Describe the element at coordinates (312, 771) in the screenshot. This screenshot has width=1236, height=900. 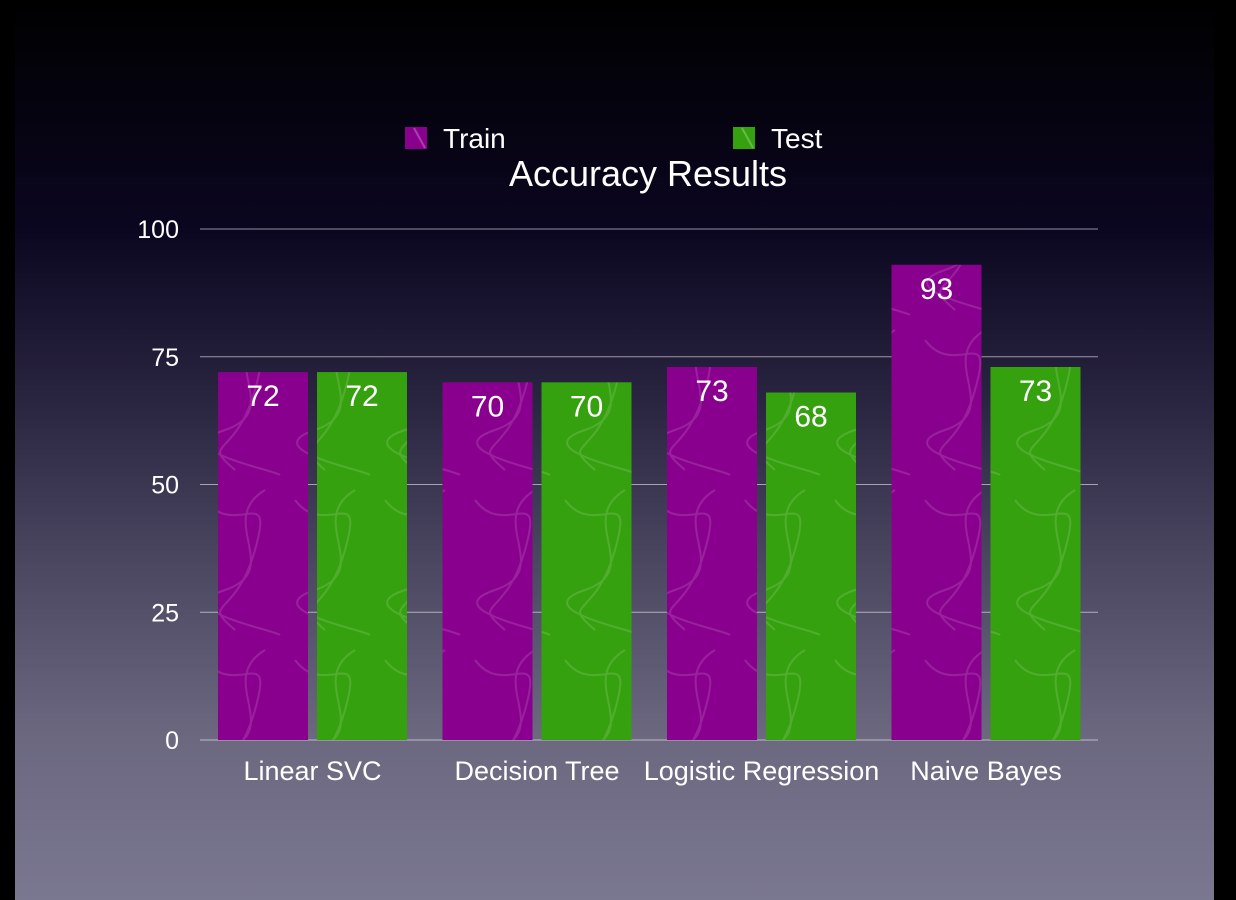
I see `x-tick-label: Linear SVC` at that location.